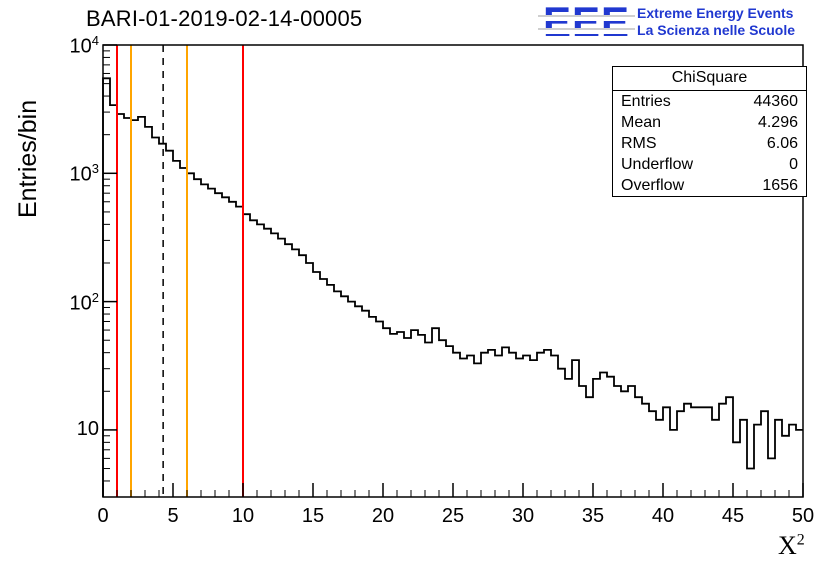 The image size is (836, 572). What do you see at coordinates (641, 122) in the screenshot?
I see `stats-label: Mean` at bounding box center [641, 122].